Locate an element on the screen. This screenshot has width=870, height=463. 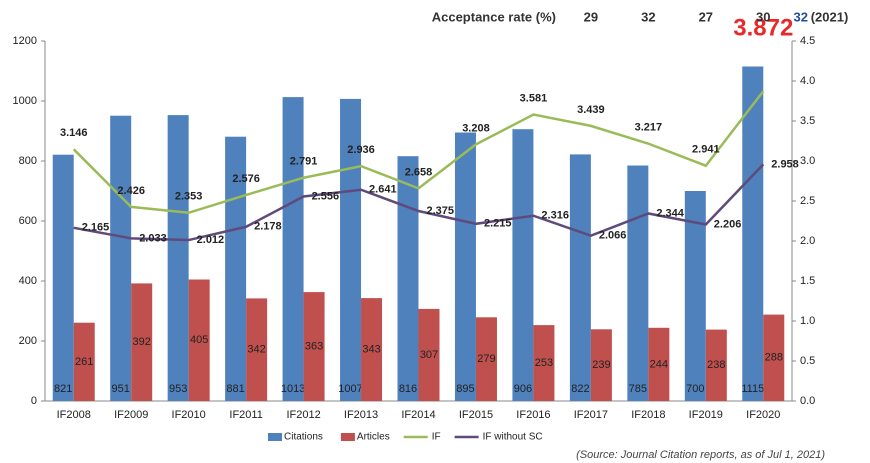
line-label: 2.033 is located at coordinates (153, 238).